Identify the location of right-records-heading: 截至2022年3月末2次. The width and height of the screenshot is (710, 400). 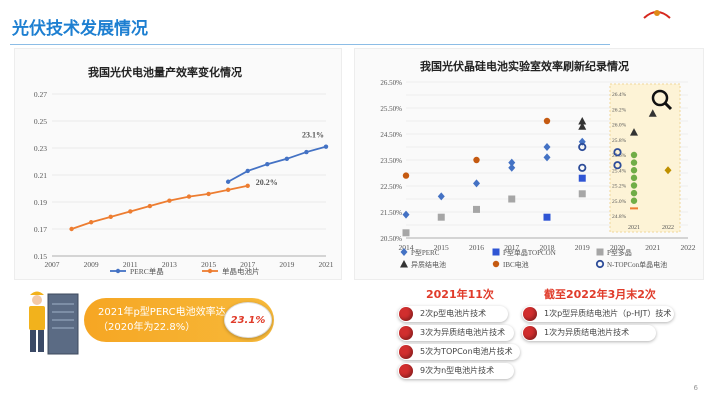
(600, 294).